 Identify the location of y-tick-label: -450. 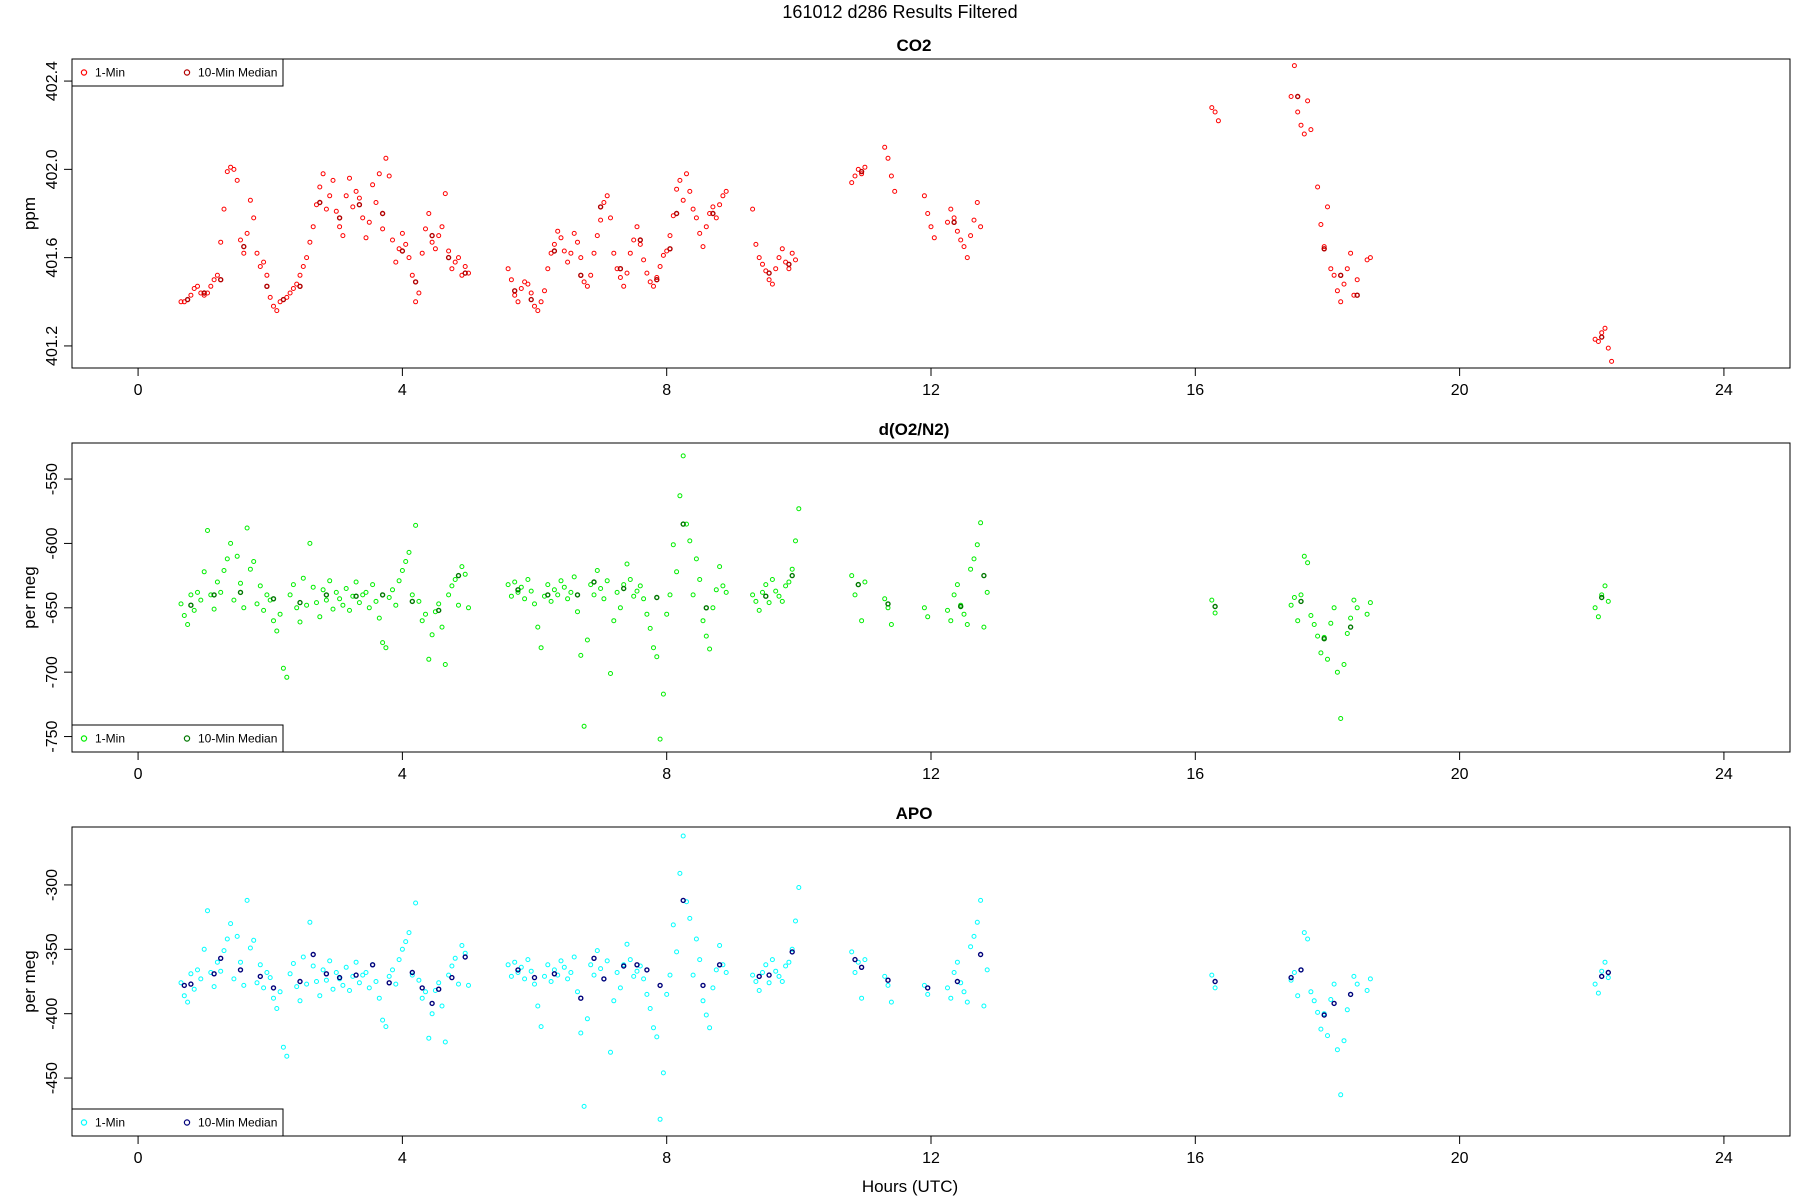
(52, 1078).